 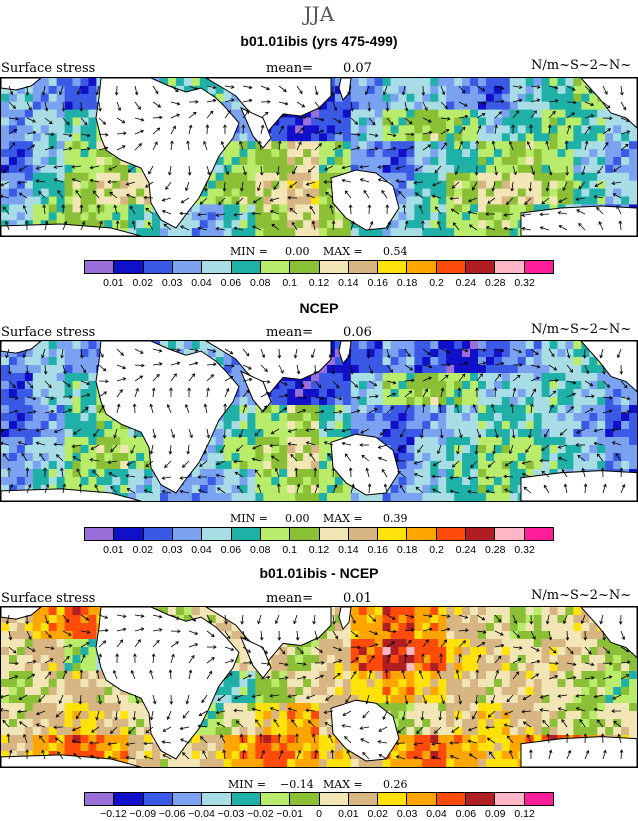 I want to click on colorbar-tick-label: 0.1, so click(x=289, y=283).